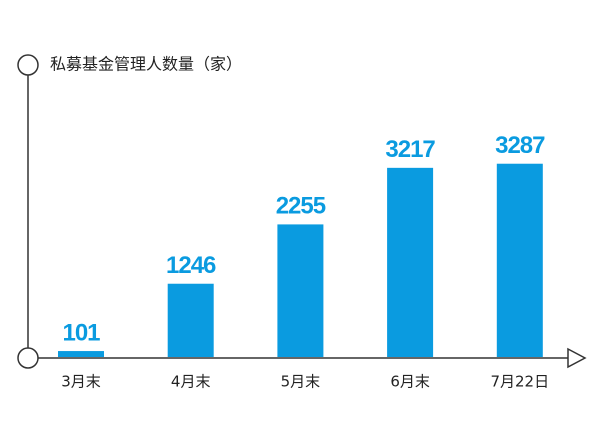 This screenshot has width=600, height=432. What do you see at coordinates (520, 145) in the screenshot?
I see `data-label: 3287` at bounding box center [520, 145].